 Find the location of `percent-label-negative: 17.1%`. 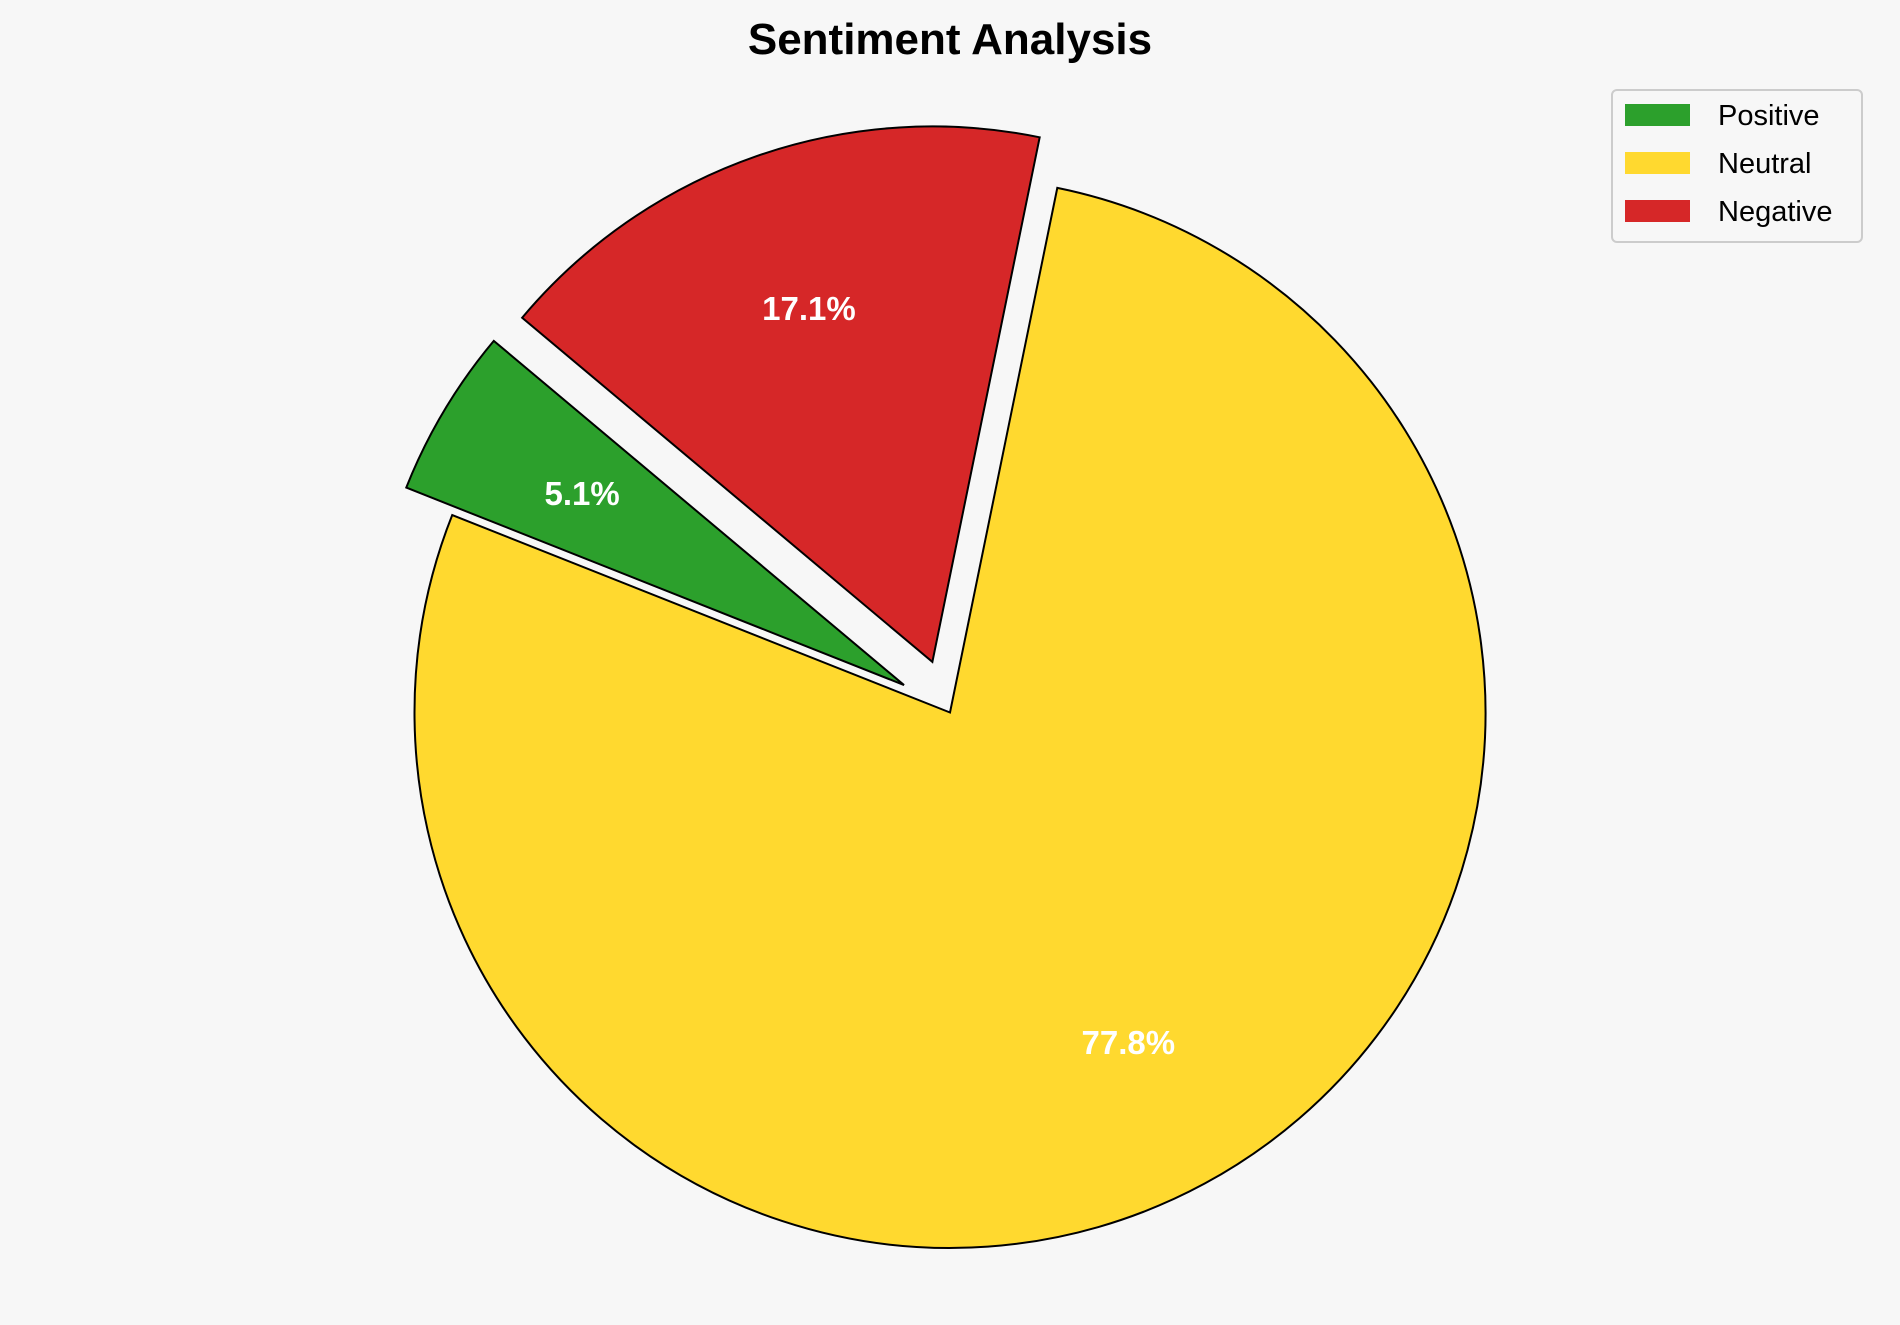

percent-label-negative: 17.1% is located at coordinates (809, 308).